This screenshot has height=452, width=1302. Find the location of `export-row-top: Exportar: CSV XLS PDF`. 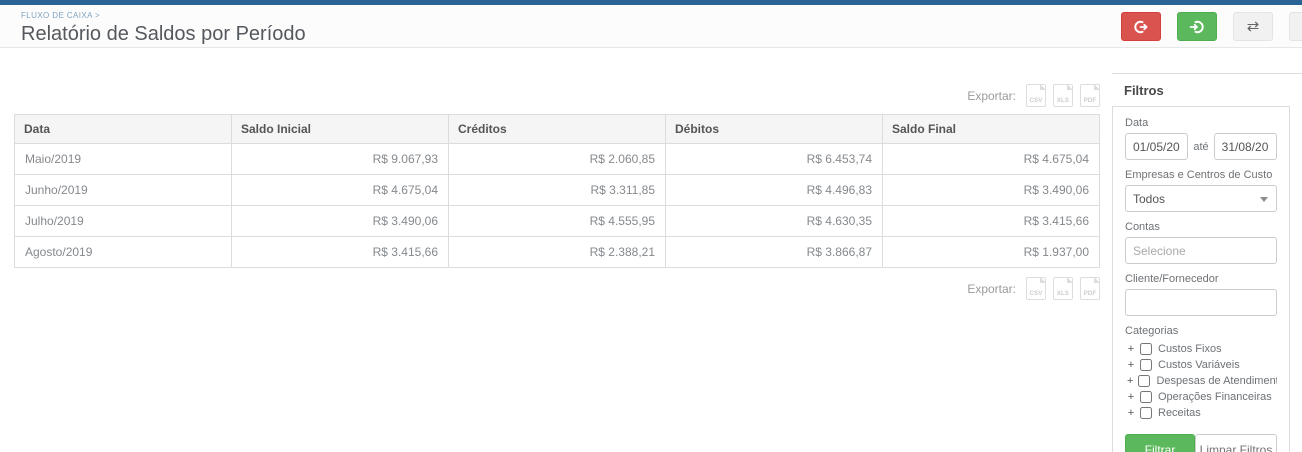

export-row-top: Exportar: CSV XLS PDF is located at coordinates (557, 95).